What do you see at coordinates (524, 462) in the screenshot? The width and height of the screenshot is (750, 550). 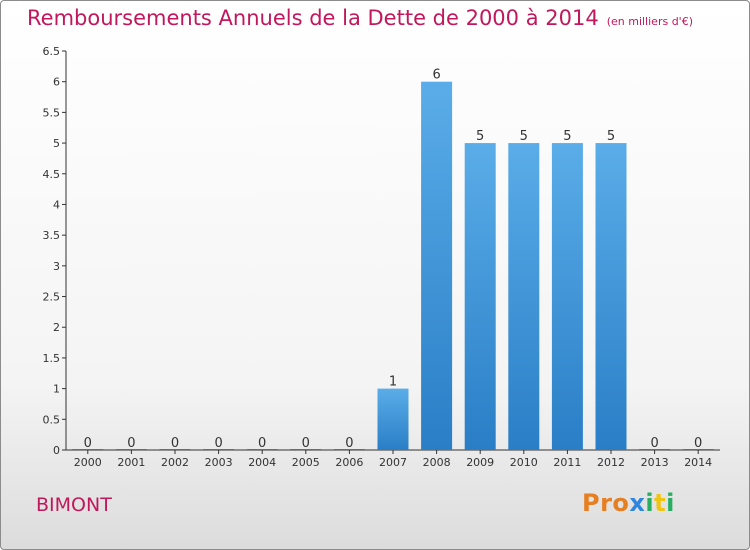 I see `x-tick-label: 2010` at bounding box center [524, 462].